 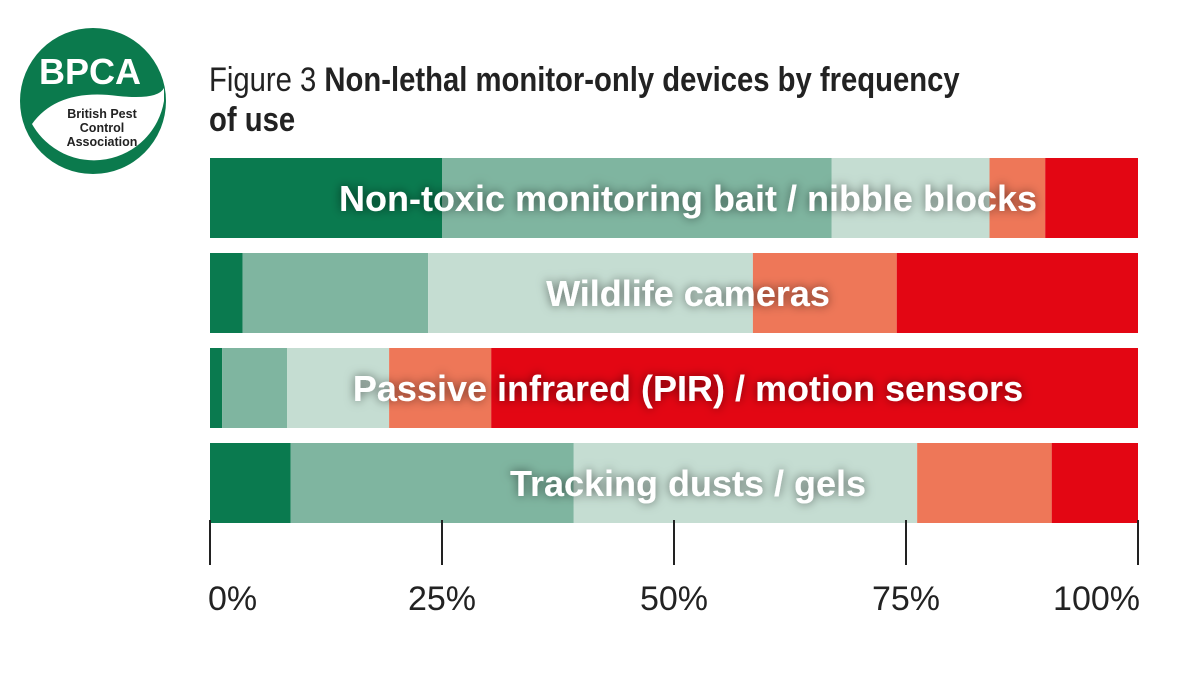 I want to click on x-tick-label-4: 75%, so click(x=906, y=599).